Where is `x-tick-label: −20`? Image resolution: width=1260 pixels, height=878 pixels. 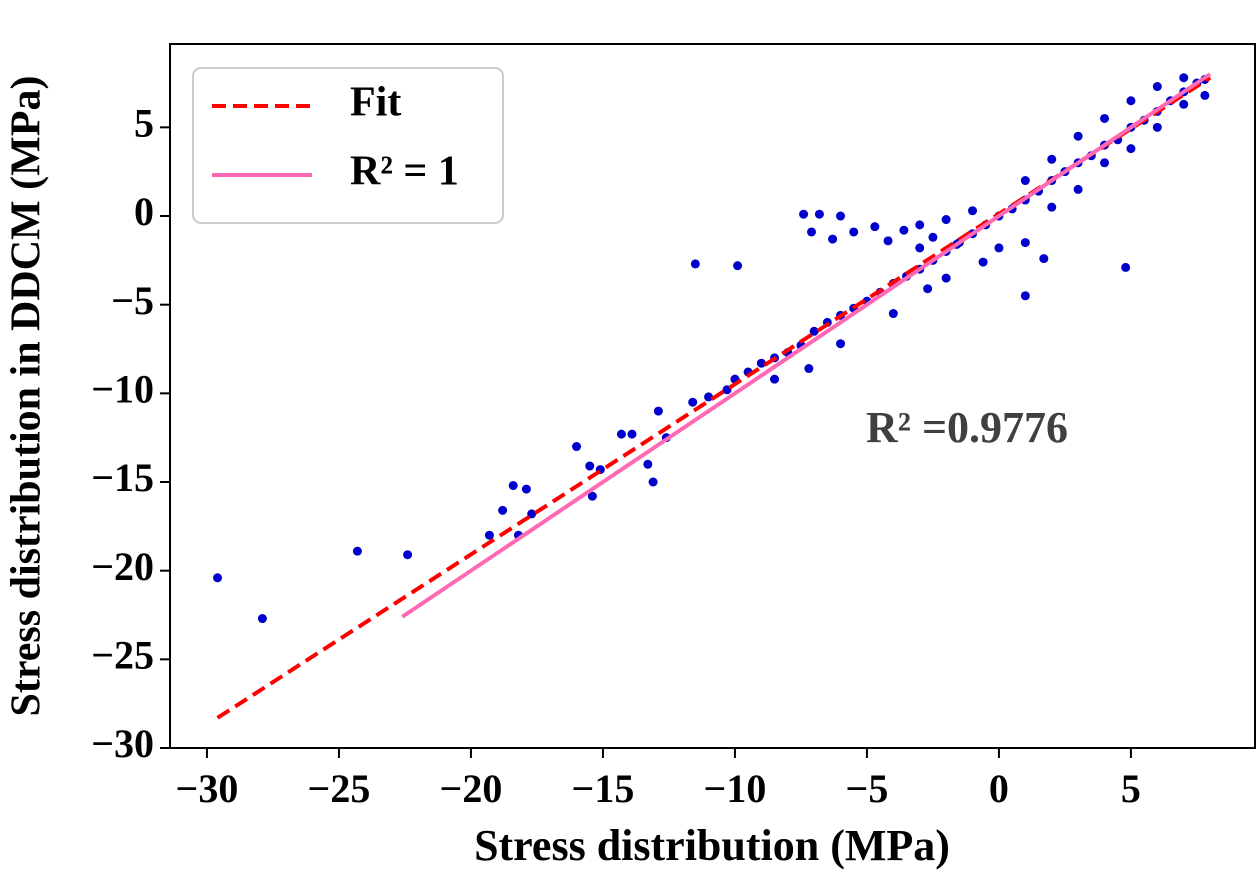
x-tick-label: −20 is located at coordinates (471, 788).